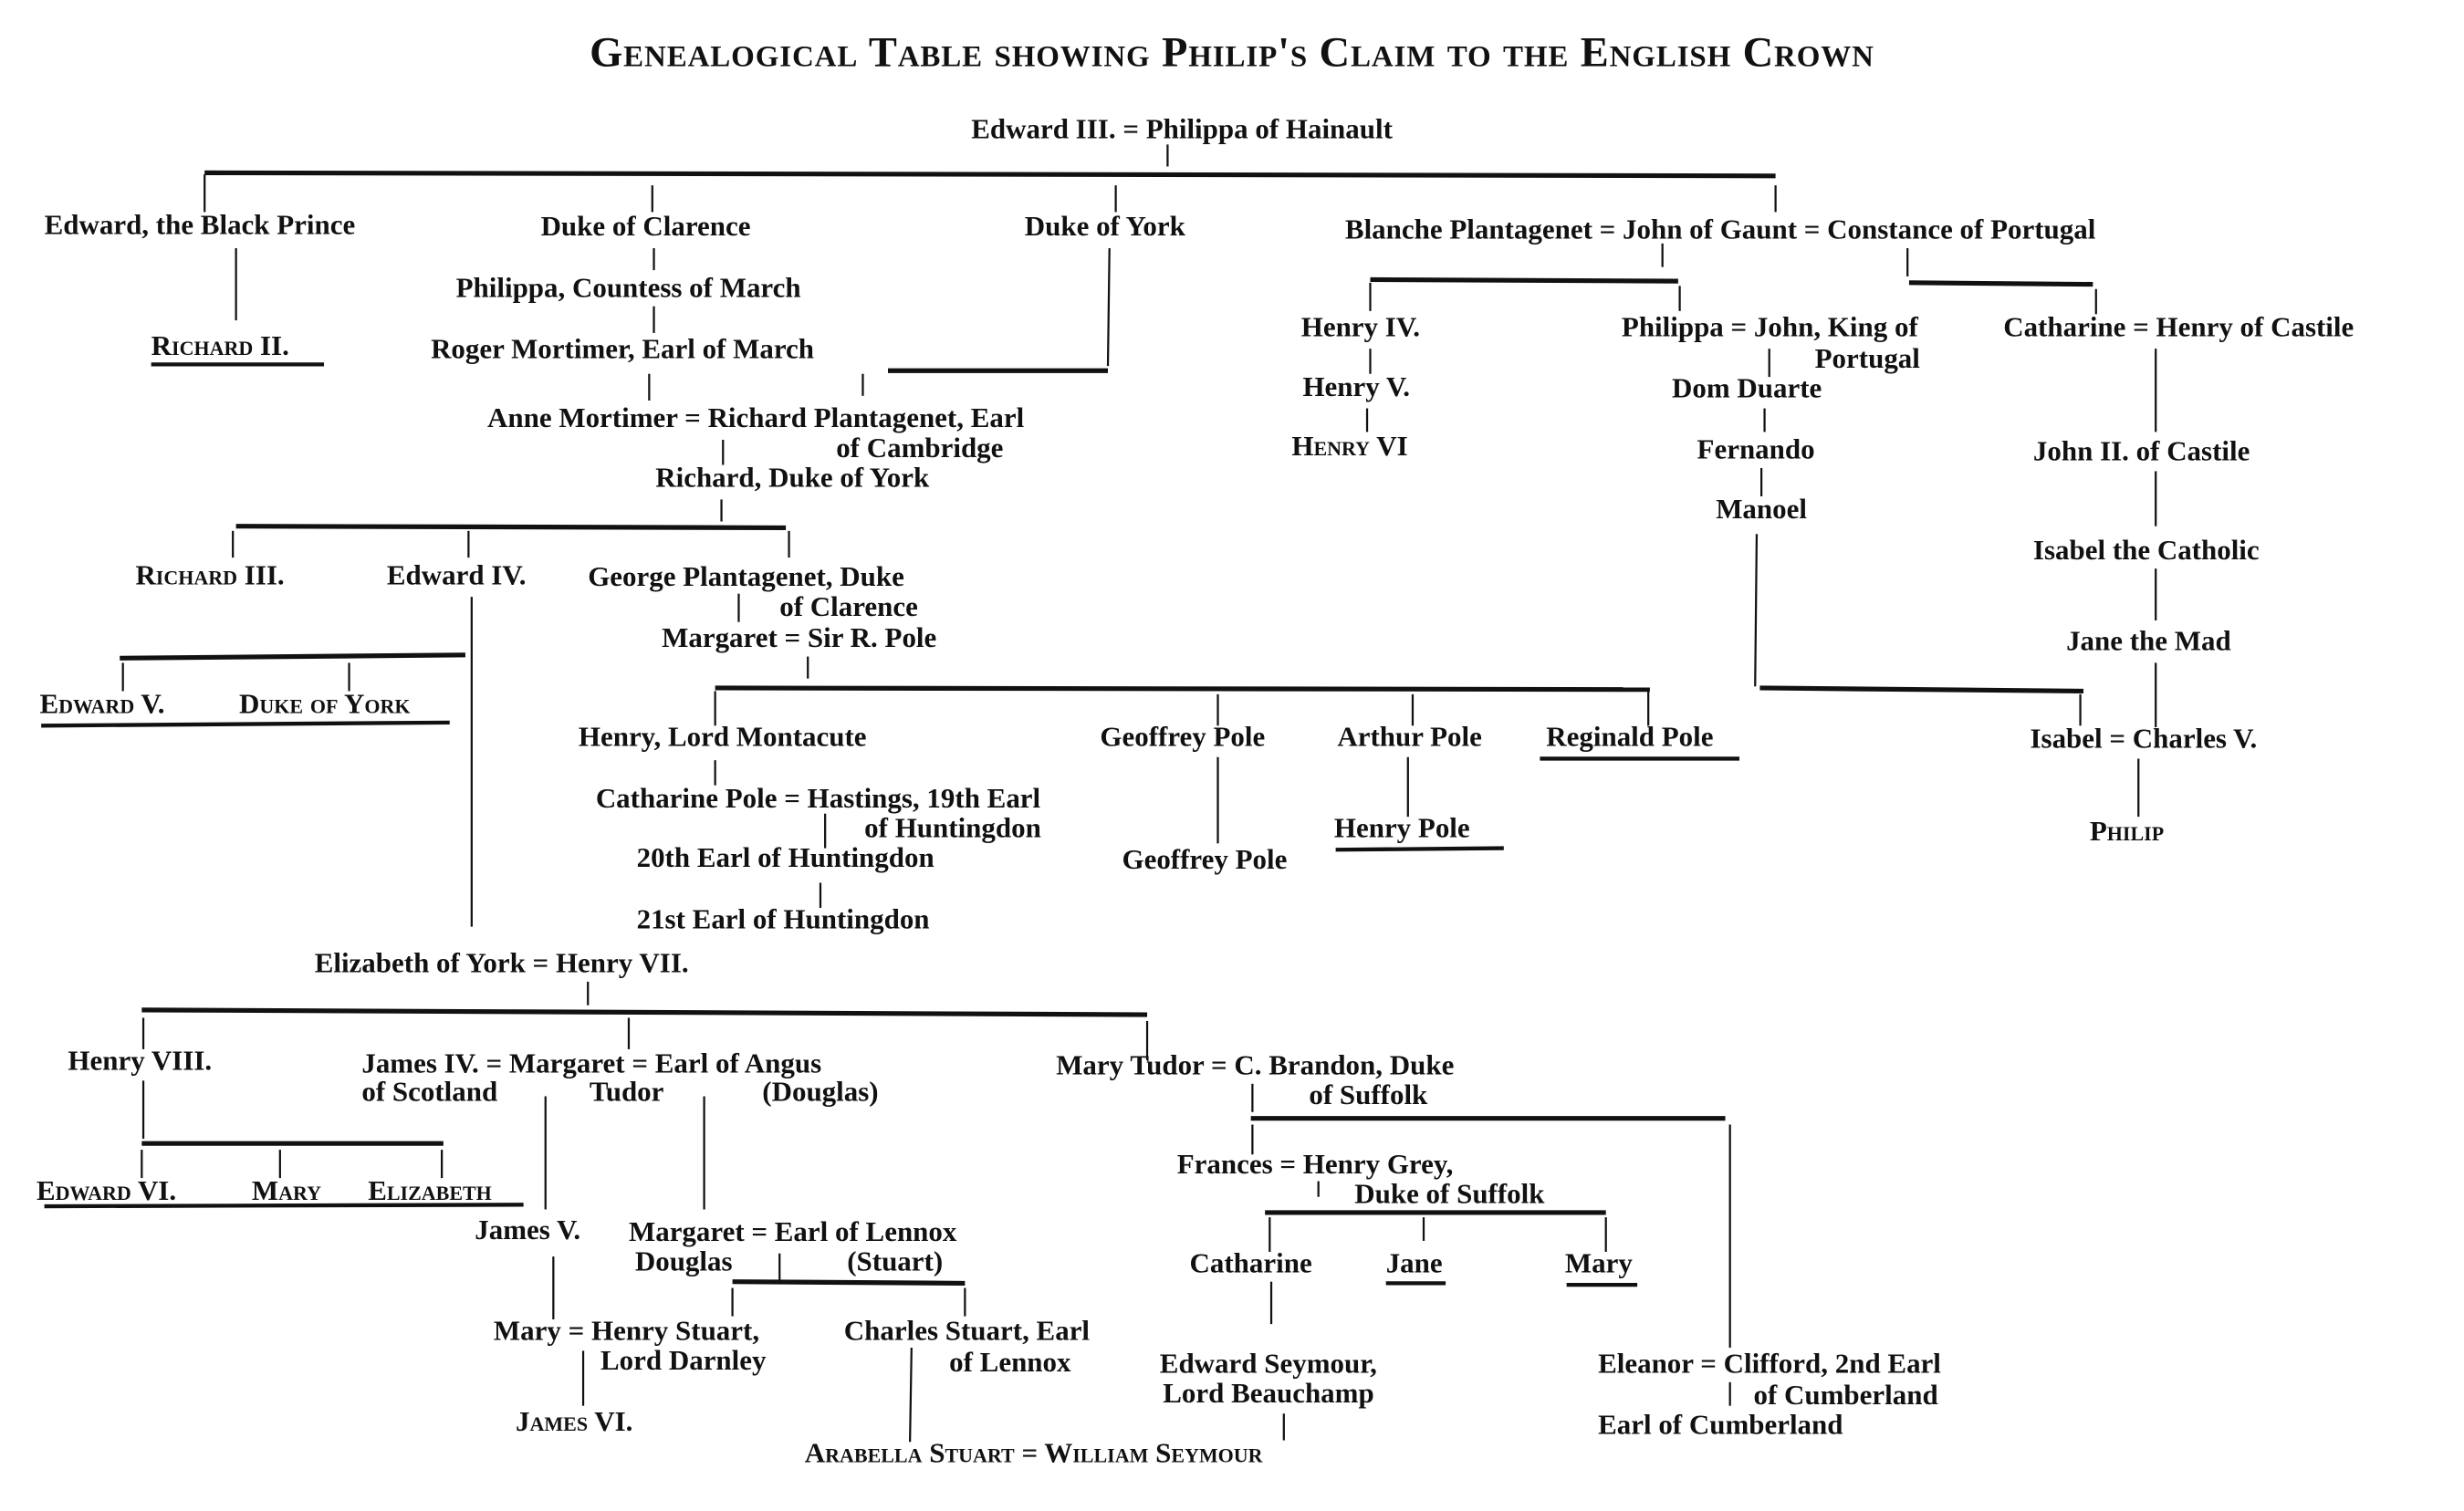  What do you see at coordinates (1868, 358) in the screenshot?
I see `person-philippa-portugal-cont: Portugal` at bounding box center [1868, 358].